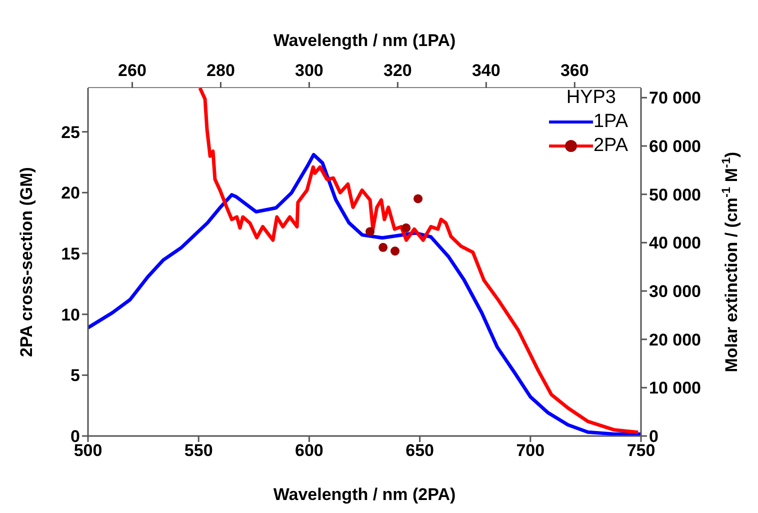 Image resolution: width=758 pixels, height=513 pixels. Describe the element at coordinates (364, 40) in the screenshot. I see `x2-axis-title: Wavelength / nm (1PA)` at that location.